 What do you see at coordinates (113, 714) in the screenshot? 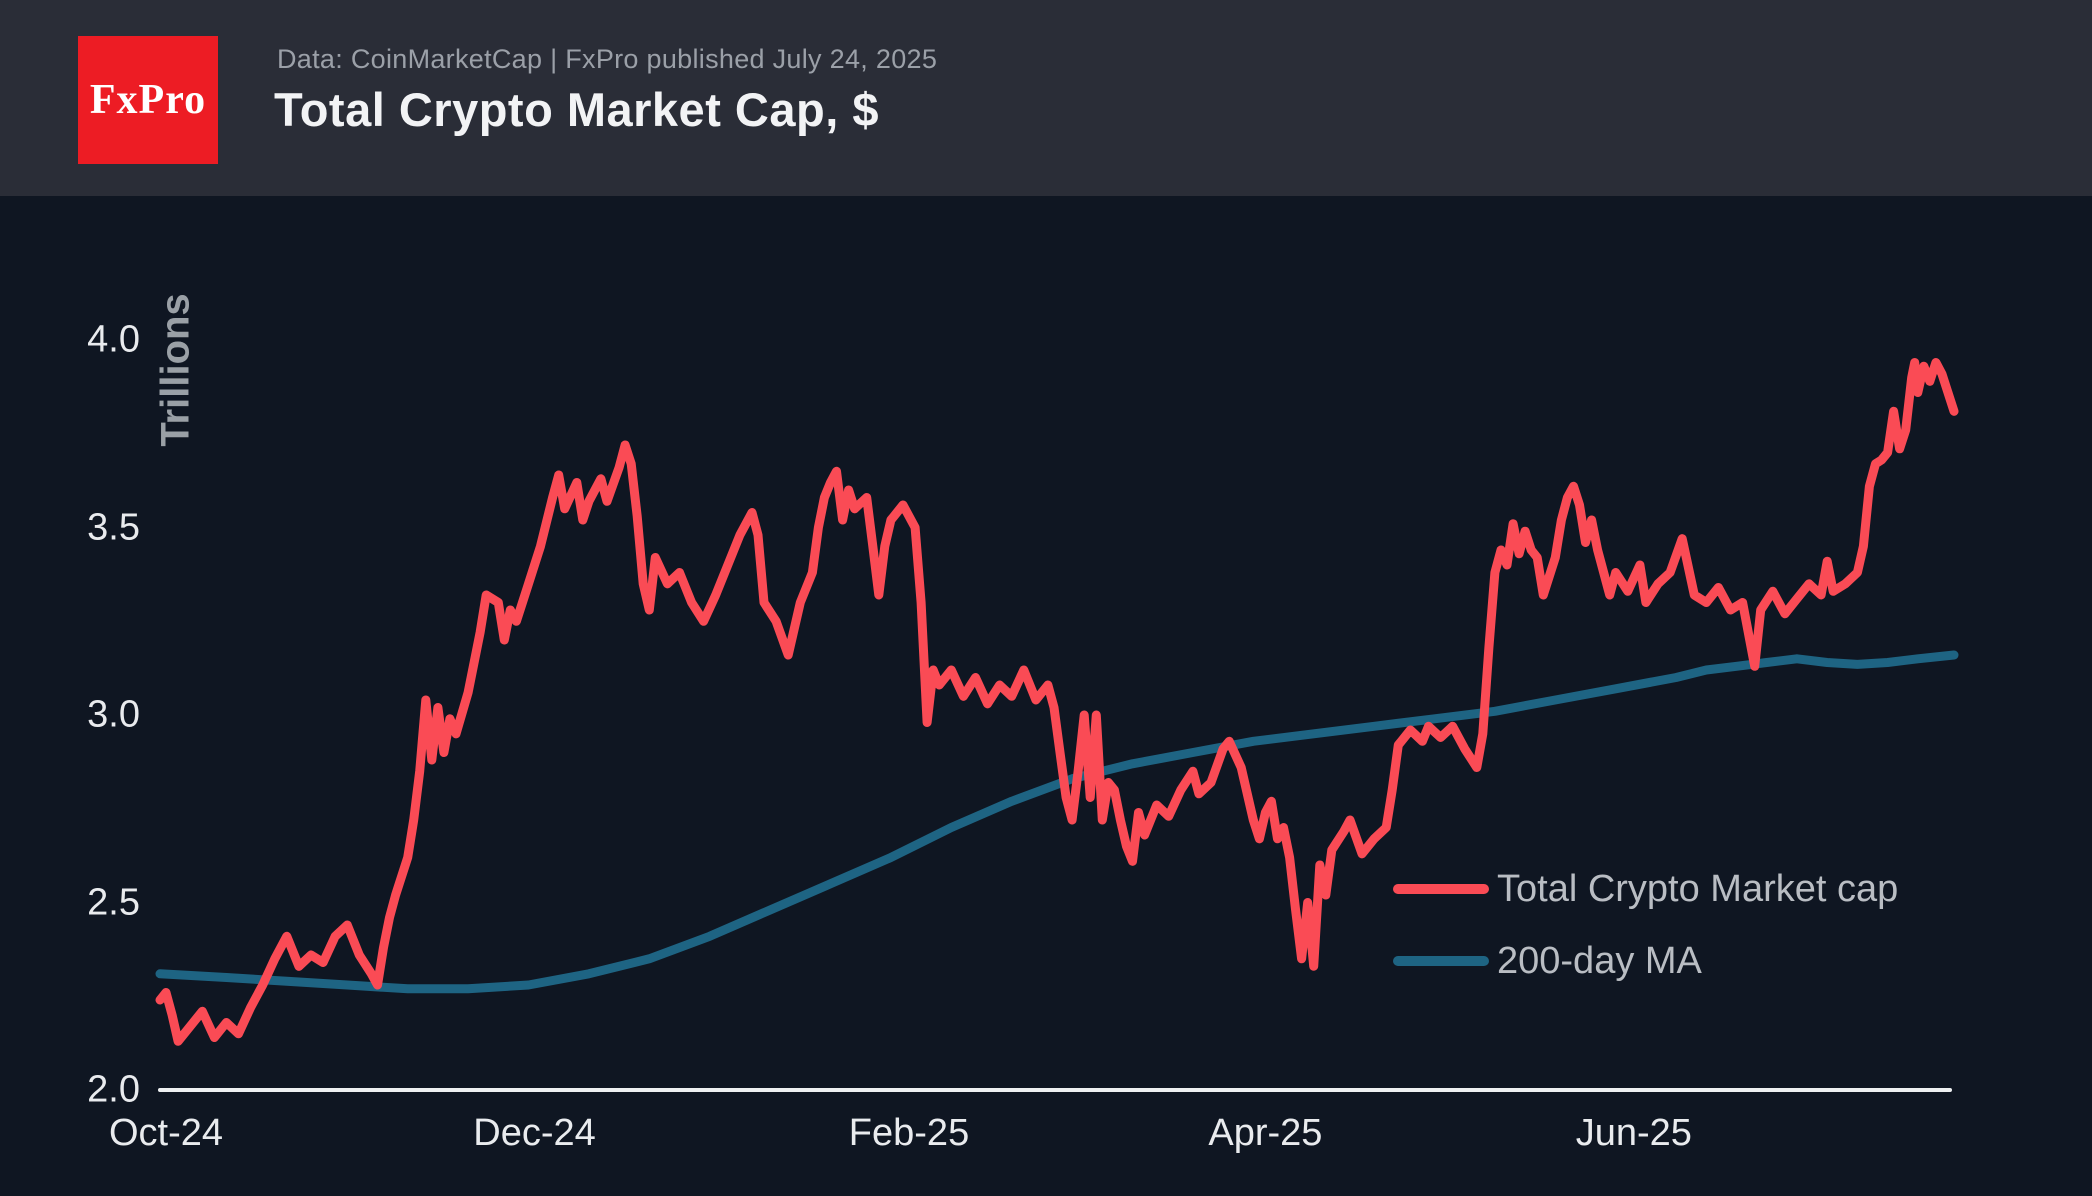
I see `y-tick-label-3.0: 3.0` at bounding box center [113, 714].